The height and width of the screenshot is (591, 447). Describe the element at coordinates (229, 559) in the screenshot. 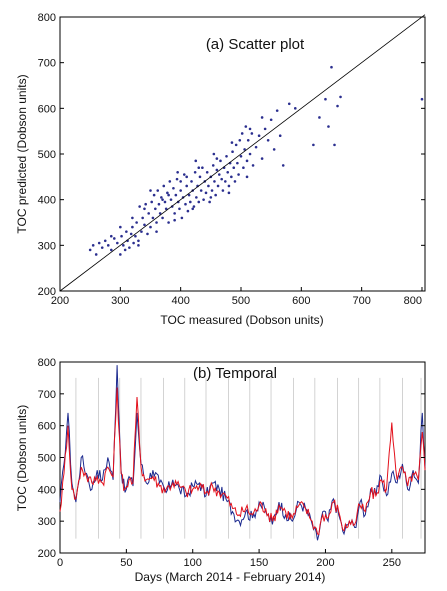

I see `temporal-x-ticks: 0 50 100 150 200 250` at that location.